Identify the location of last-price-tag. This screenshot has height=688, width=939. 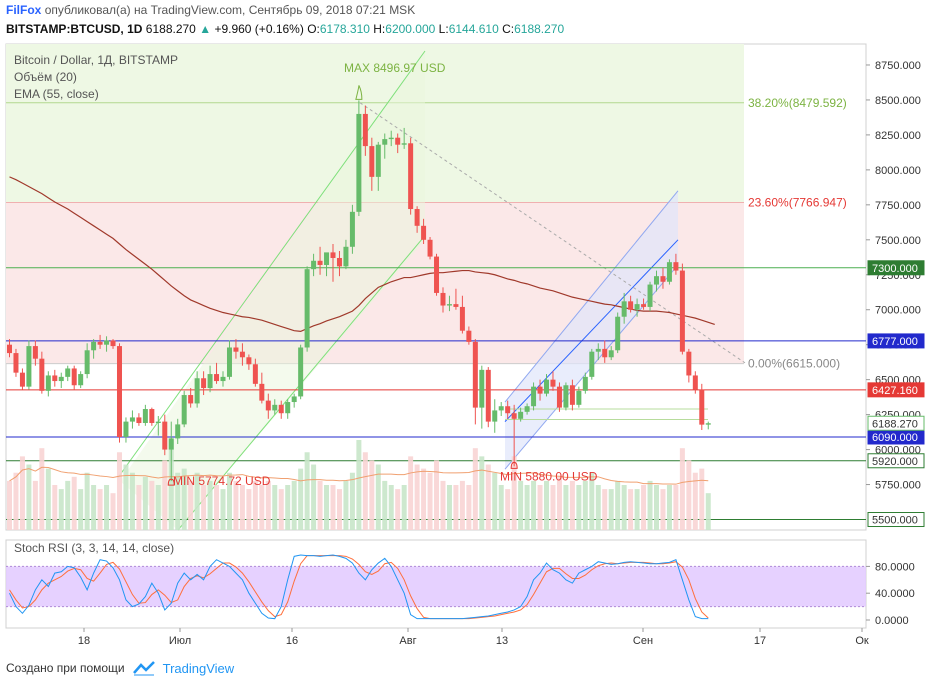
(896, 423).